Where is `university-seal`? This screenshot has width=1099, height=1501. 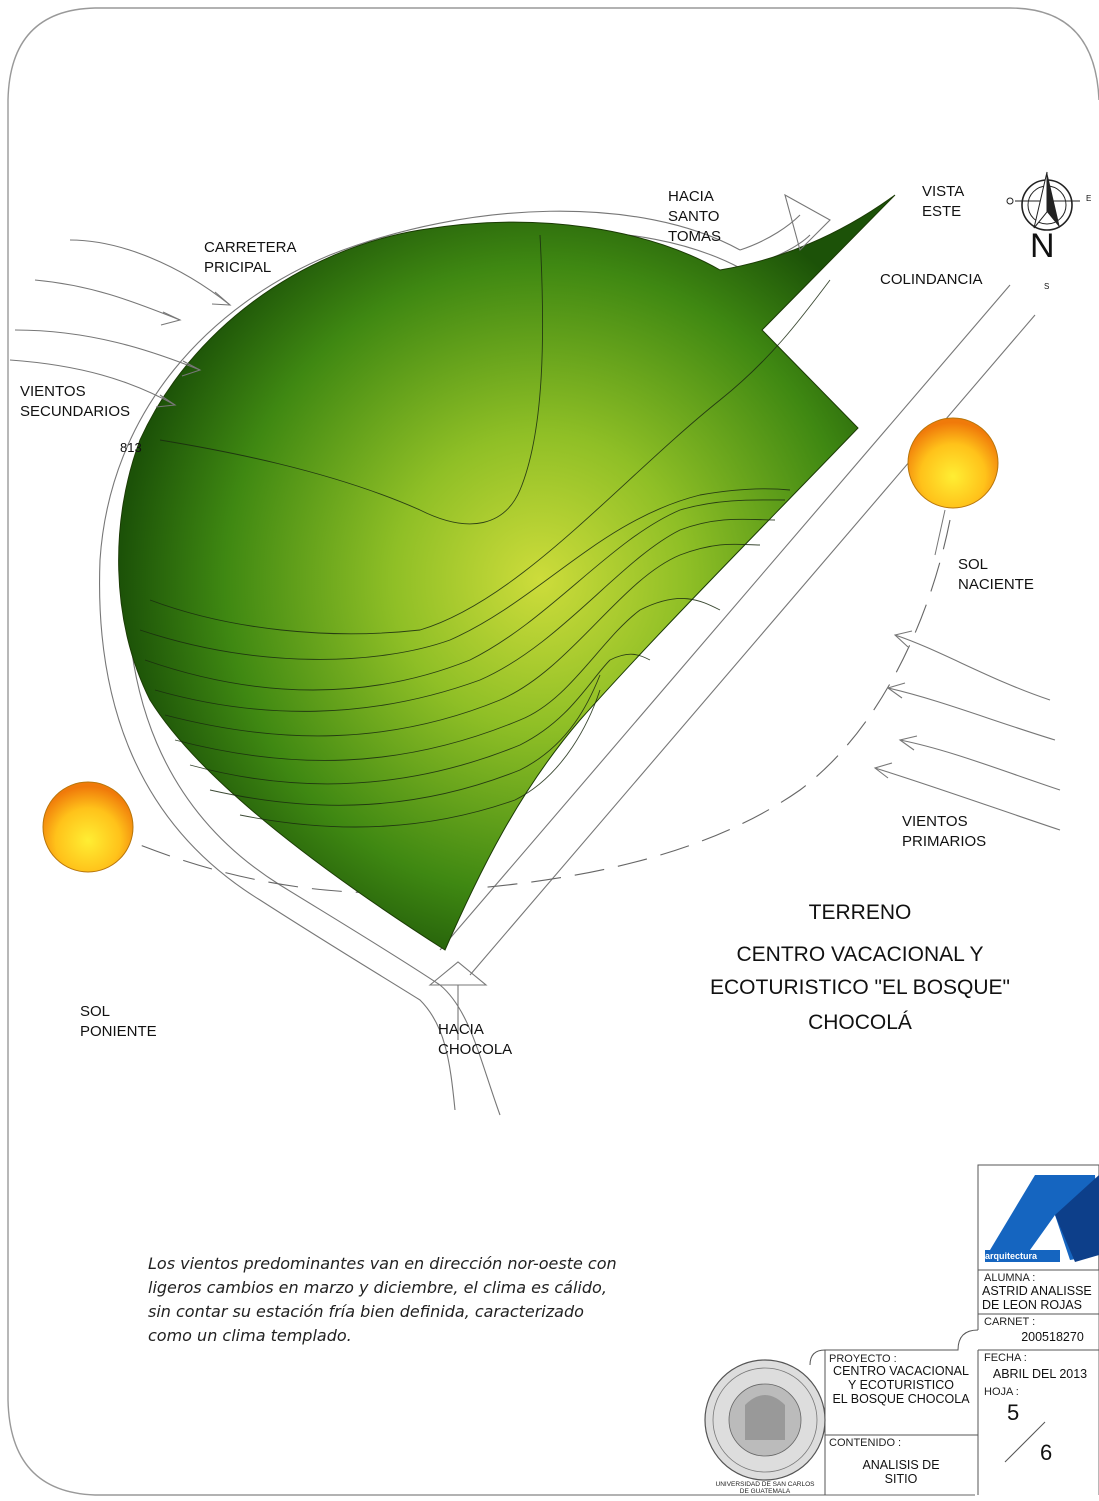
university-seal is located at coordinates (765, 1420).